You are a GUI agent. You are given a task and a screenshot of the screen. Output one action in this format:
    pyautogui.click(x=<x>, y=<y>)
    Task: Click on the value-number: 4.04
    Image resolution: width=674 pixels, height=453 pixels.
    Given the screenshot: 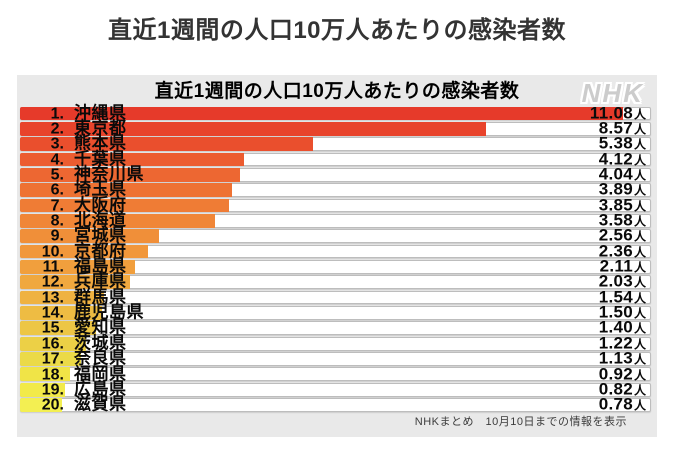 What is the action you would take?
    pyautogui.click(x=615, y=174)
    